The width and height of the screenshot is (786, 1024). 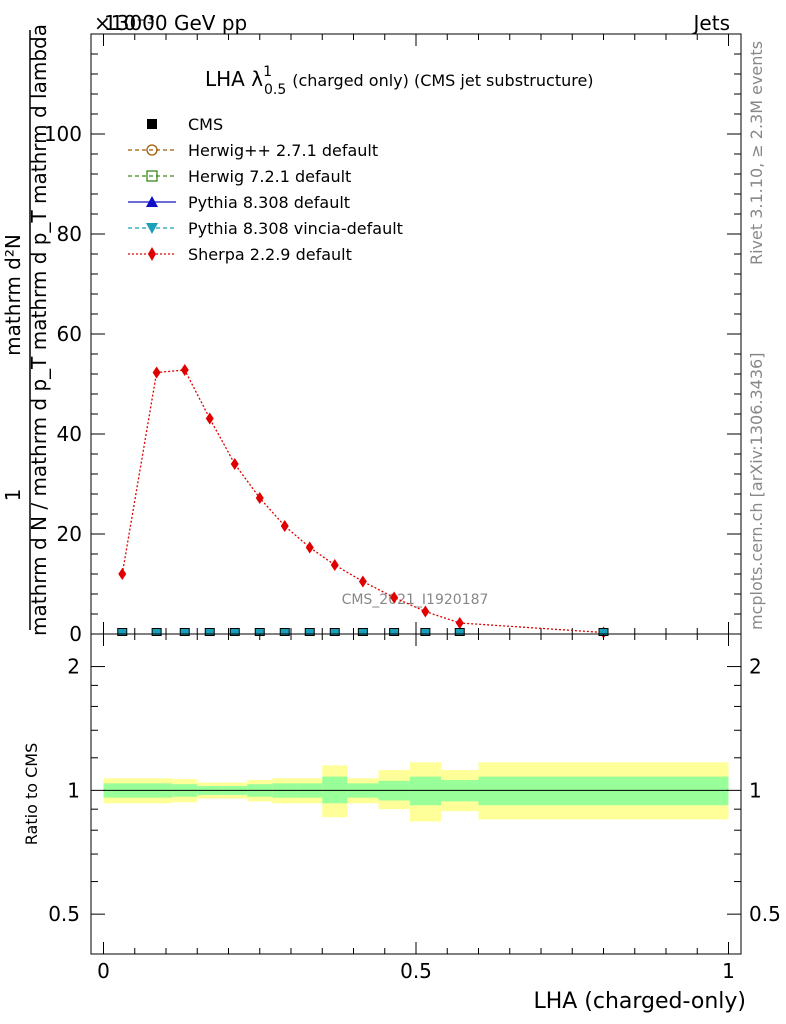 What do you see at coordinates (103, 971) in the screenshot?
I see `x-tick-label: 0` at bounding box center [103, 971].